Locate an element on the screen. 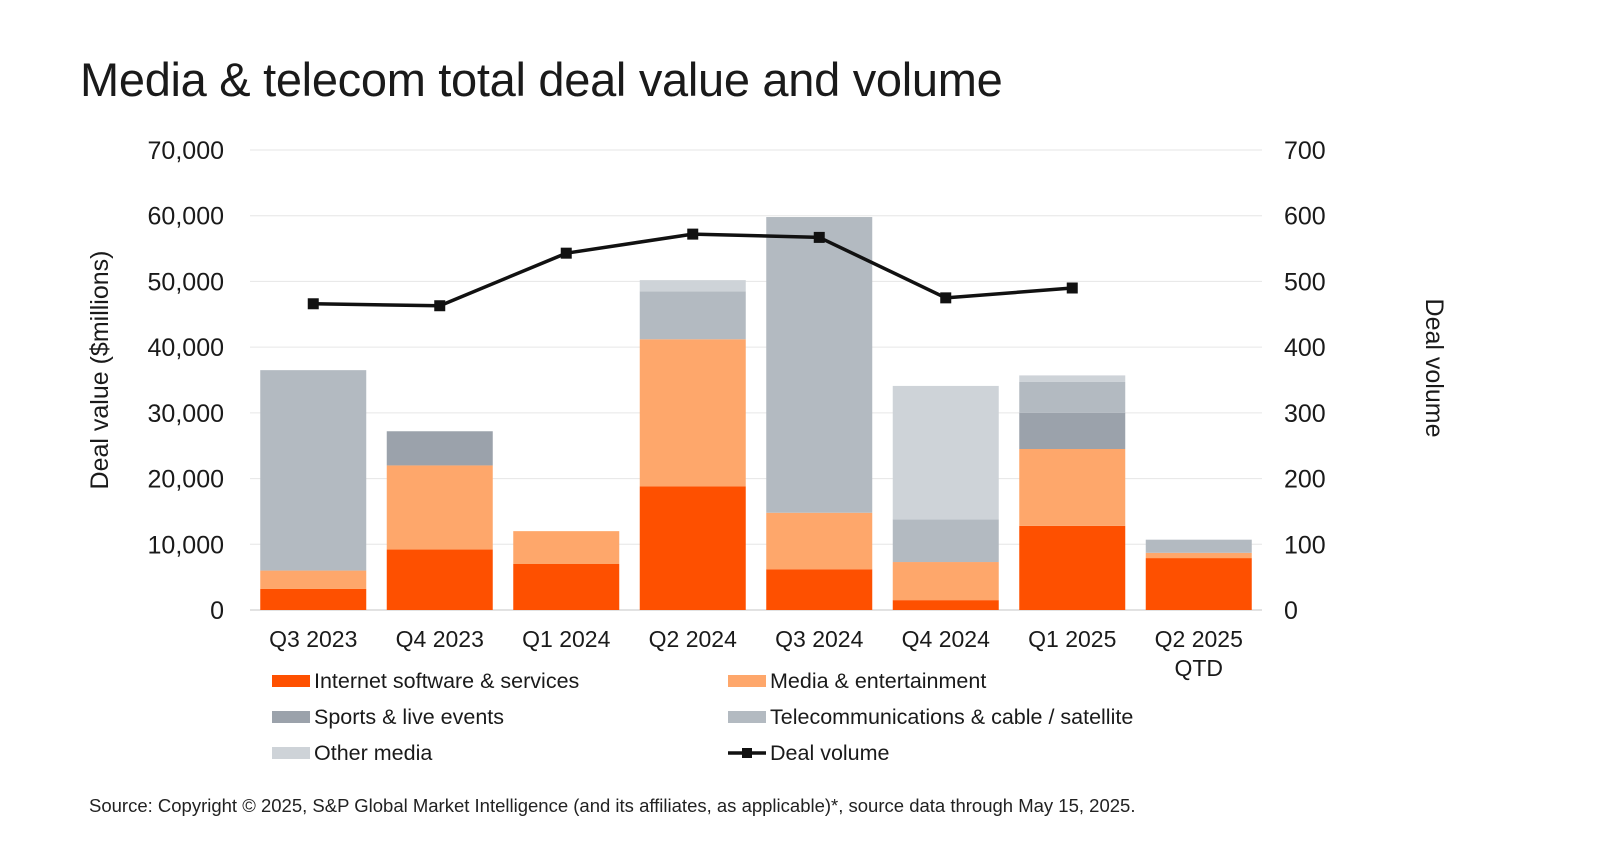 This screenshot has height=857, width=1600. y-tick-label: 30,000 is located at coordinates (186, 414).